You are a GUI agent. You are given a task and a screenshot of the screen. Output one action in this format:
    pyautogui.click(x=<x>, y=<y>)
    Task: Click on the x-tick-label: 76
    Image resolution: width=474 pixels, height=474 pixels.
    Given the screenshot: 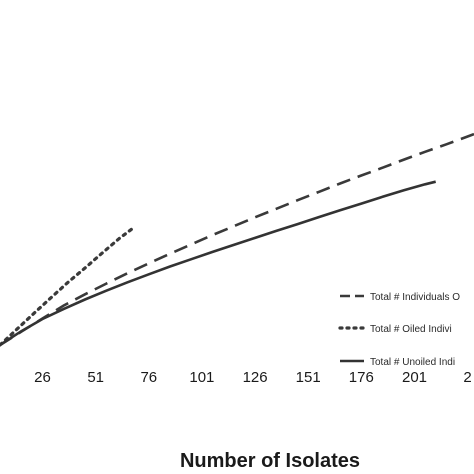 What is the action you would take?
    pyautogui.click(x=148, y=377)
    